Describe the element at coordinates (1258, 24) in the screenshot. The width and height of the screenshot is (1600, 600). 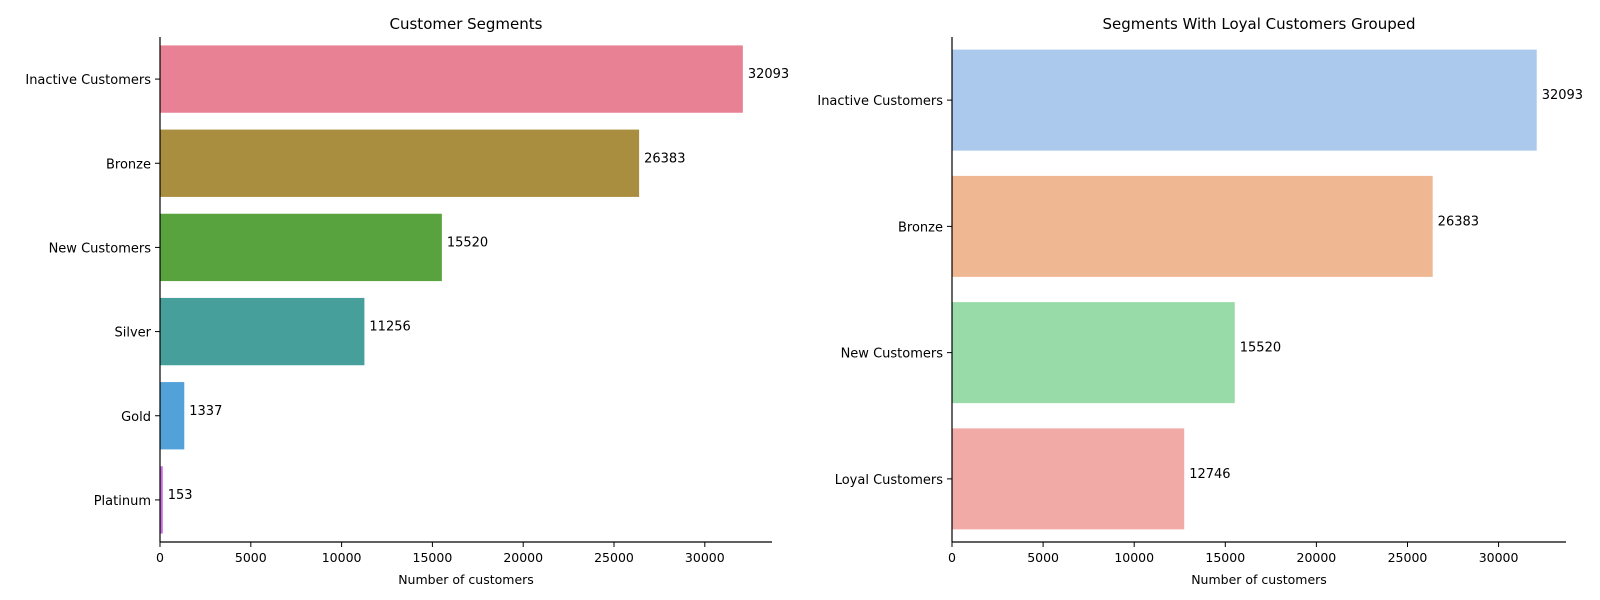
I see `chart-title: Segments With Loyal Customers Grouped` at that location.